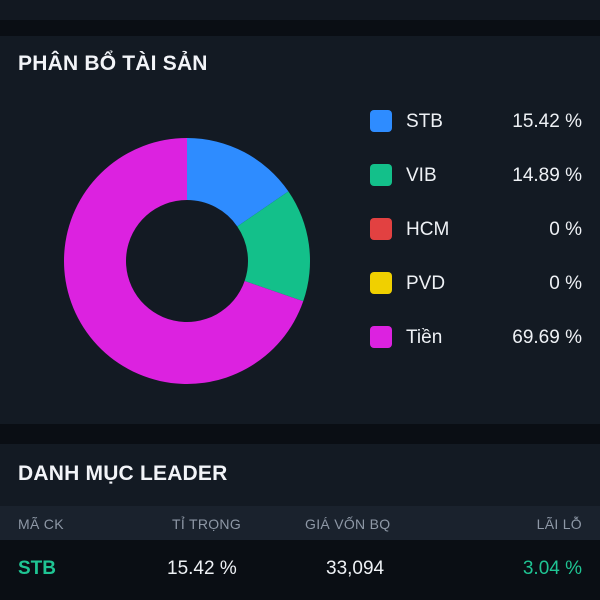 This screenshot has width=600, height=600. What do you see at coordinates (202, 568) in the screenshot?
I see `row-ratio: 15.42 %` at bounding box center [202, 568].